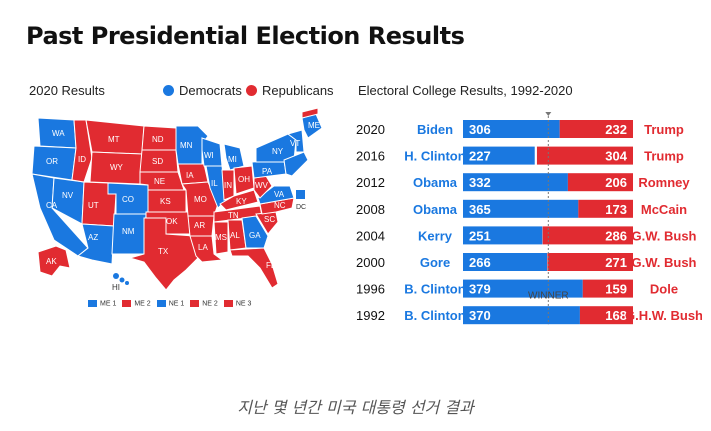 This screenshot has height=431, width=711. What do you see at coordinates (186, 145) in the screenshot?
I see `label-mn: MN` at bounding box center [186, 145].